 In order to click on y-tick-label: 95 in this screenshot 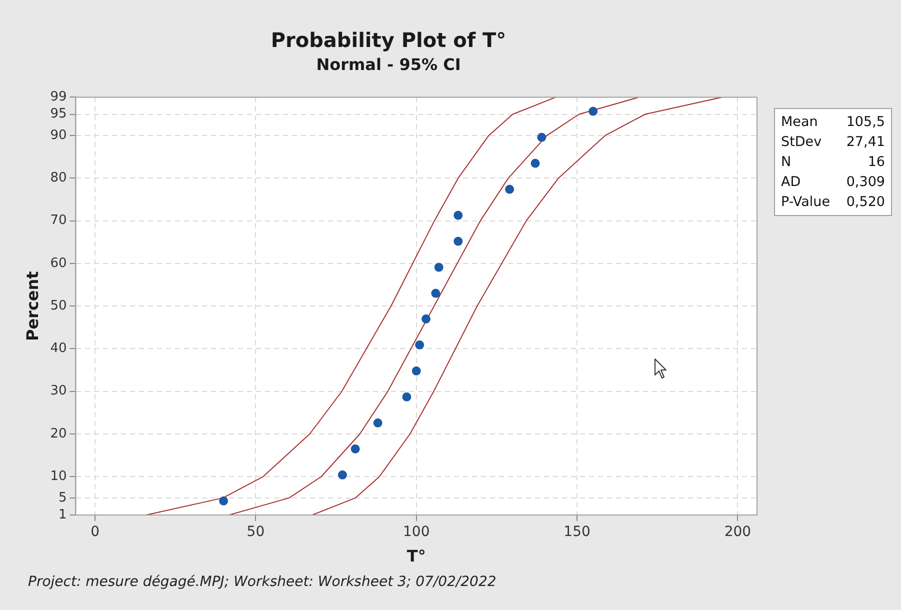, I will do `click(58, 114)`.